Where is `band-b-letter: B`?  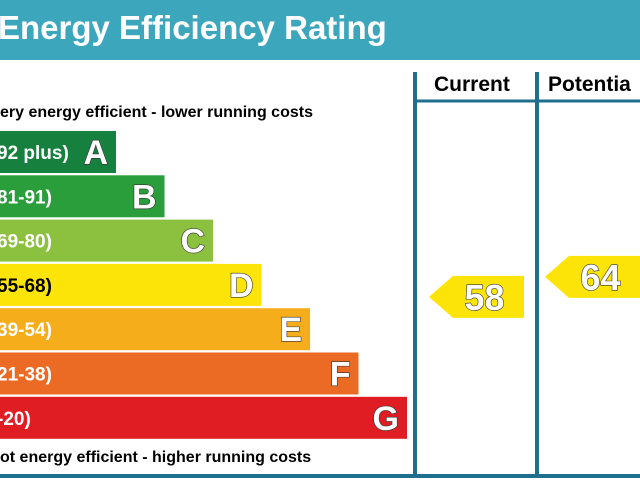 band-b-letter: B is located at coordinates (144, 197).